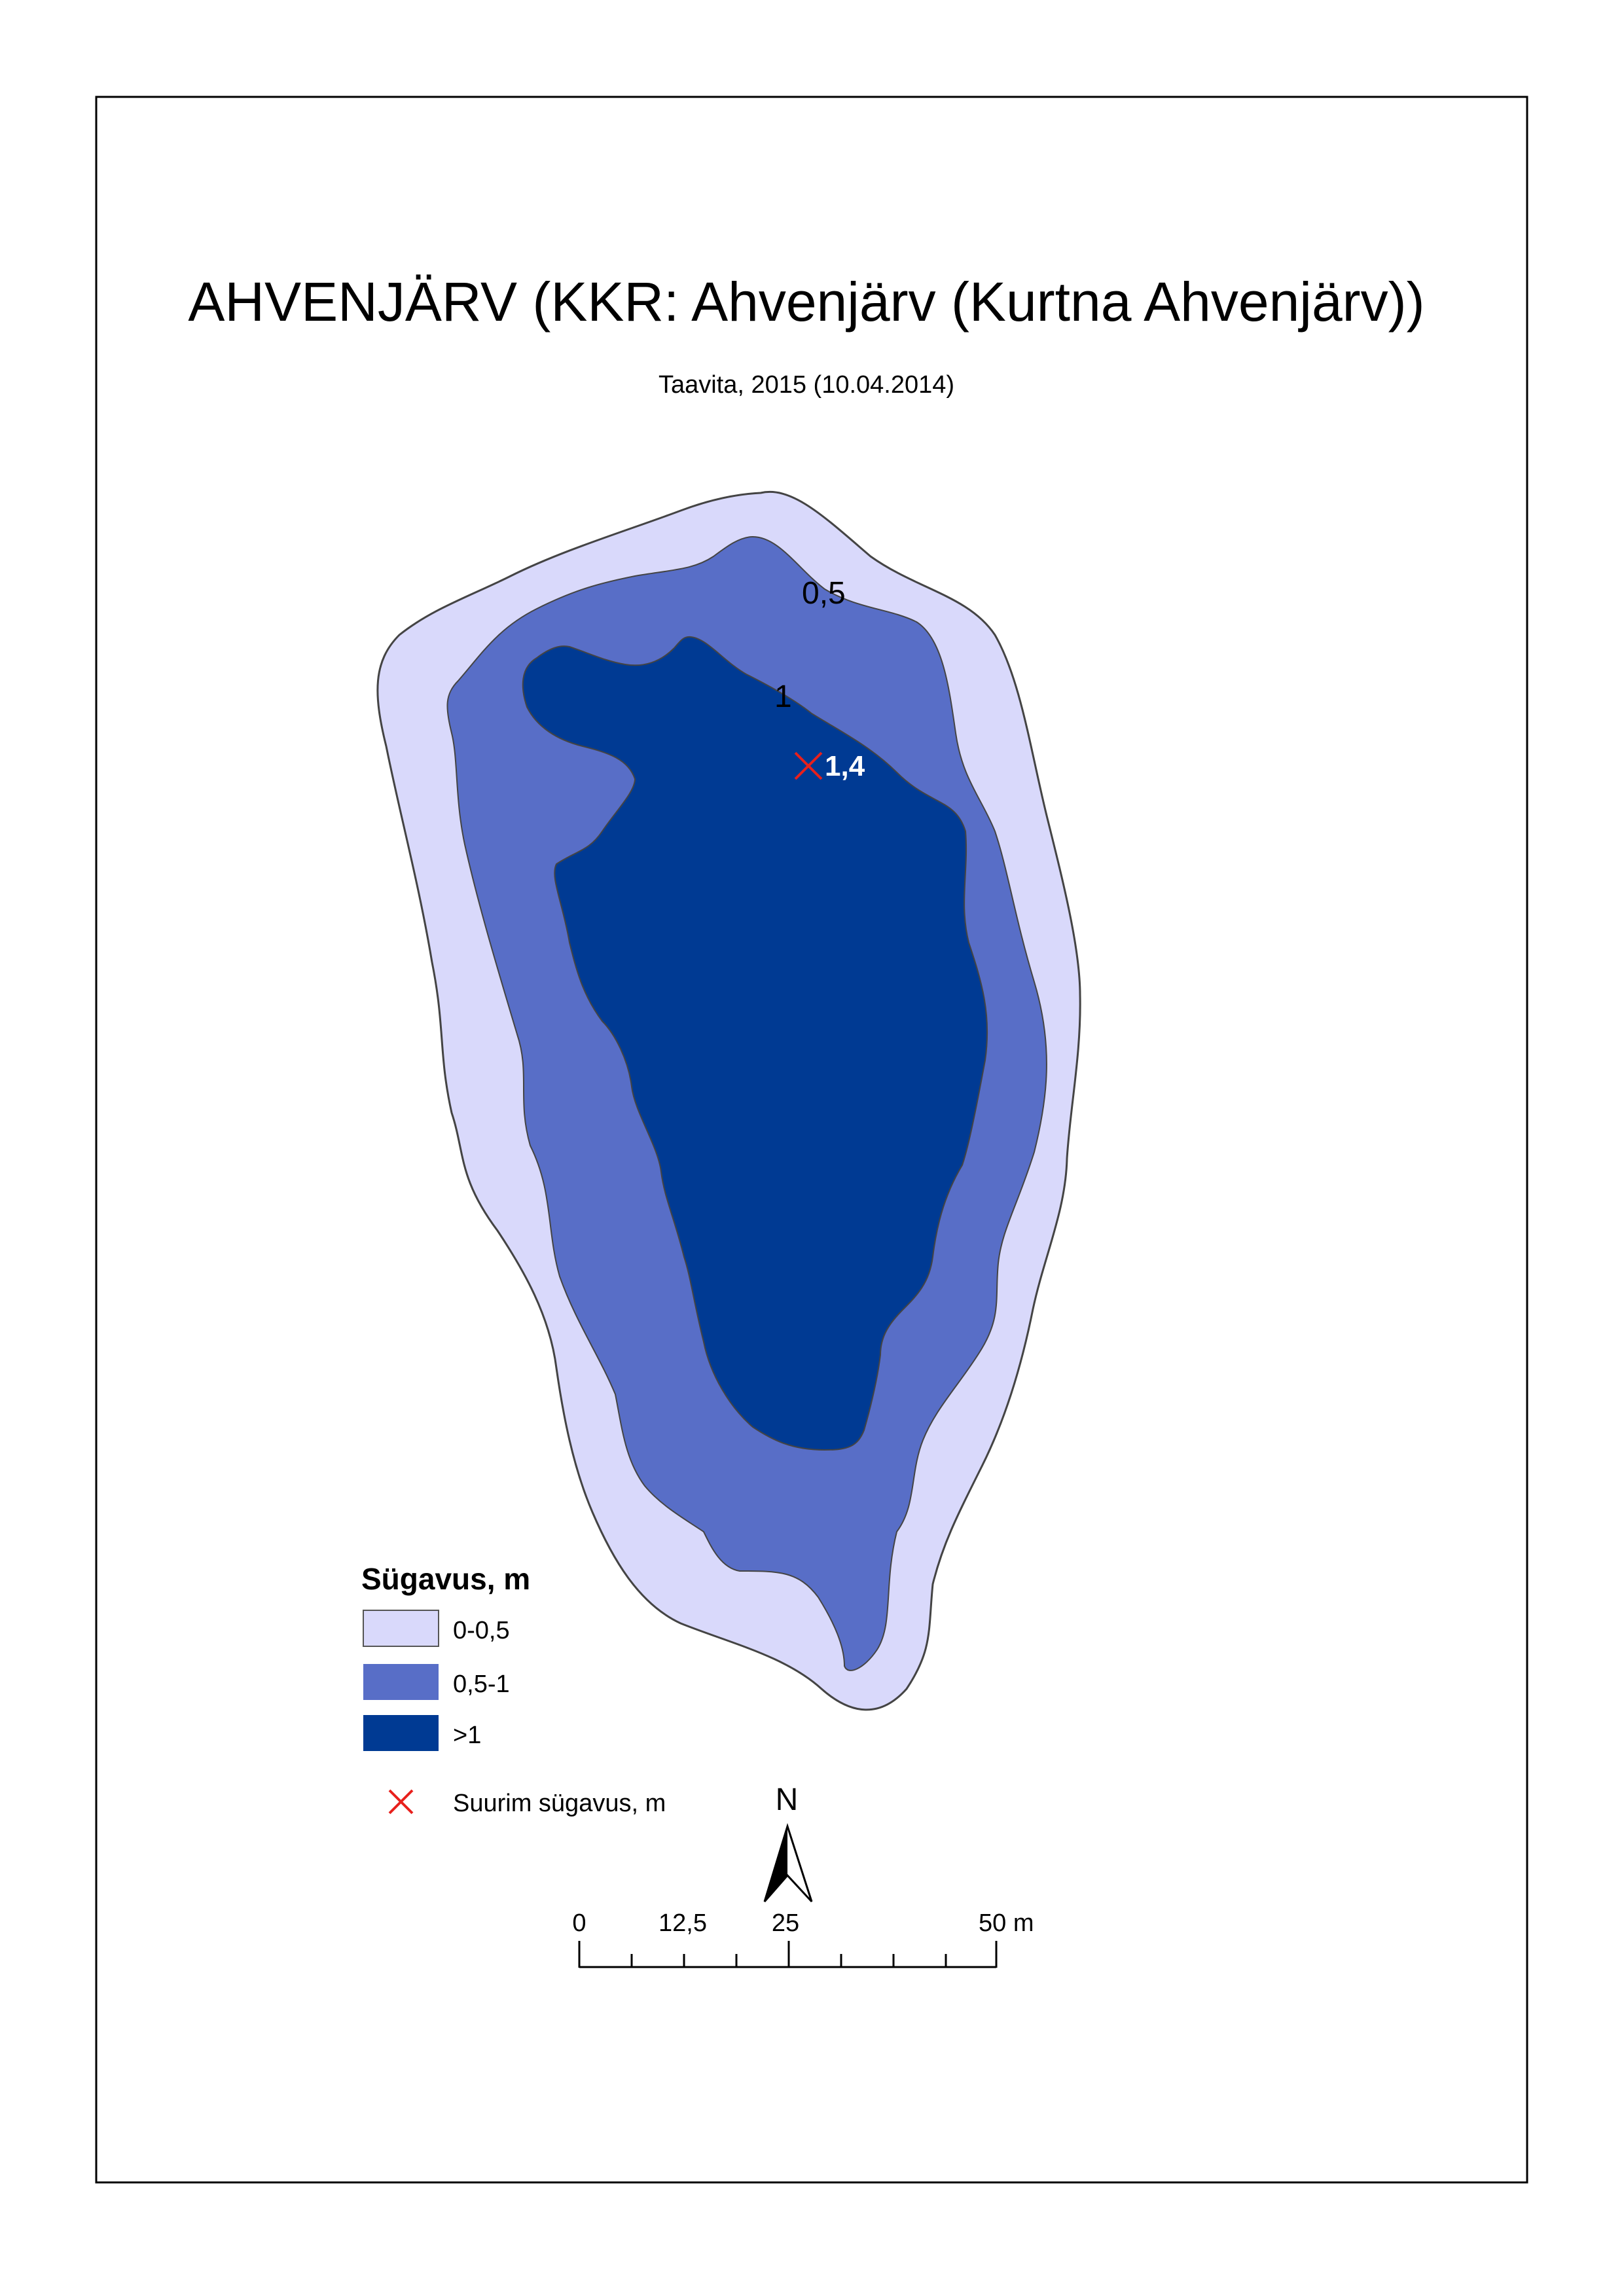  Describe the element at coordinates (808, 766) in the screenshot. I see `max-depth-cross-icon-stroke` at that location.